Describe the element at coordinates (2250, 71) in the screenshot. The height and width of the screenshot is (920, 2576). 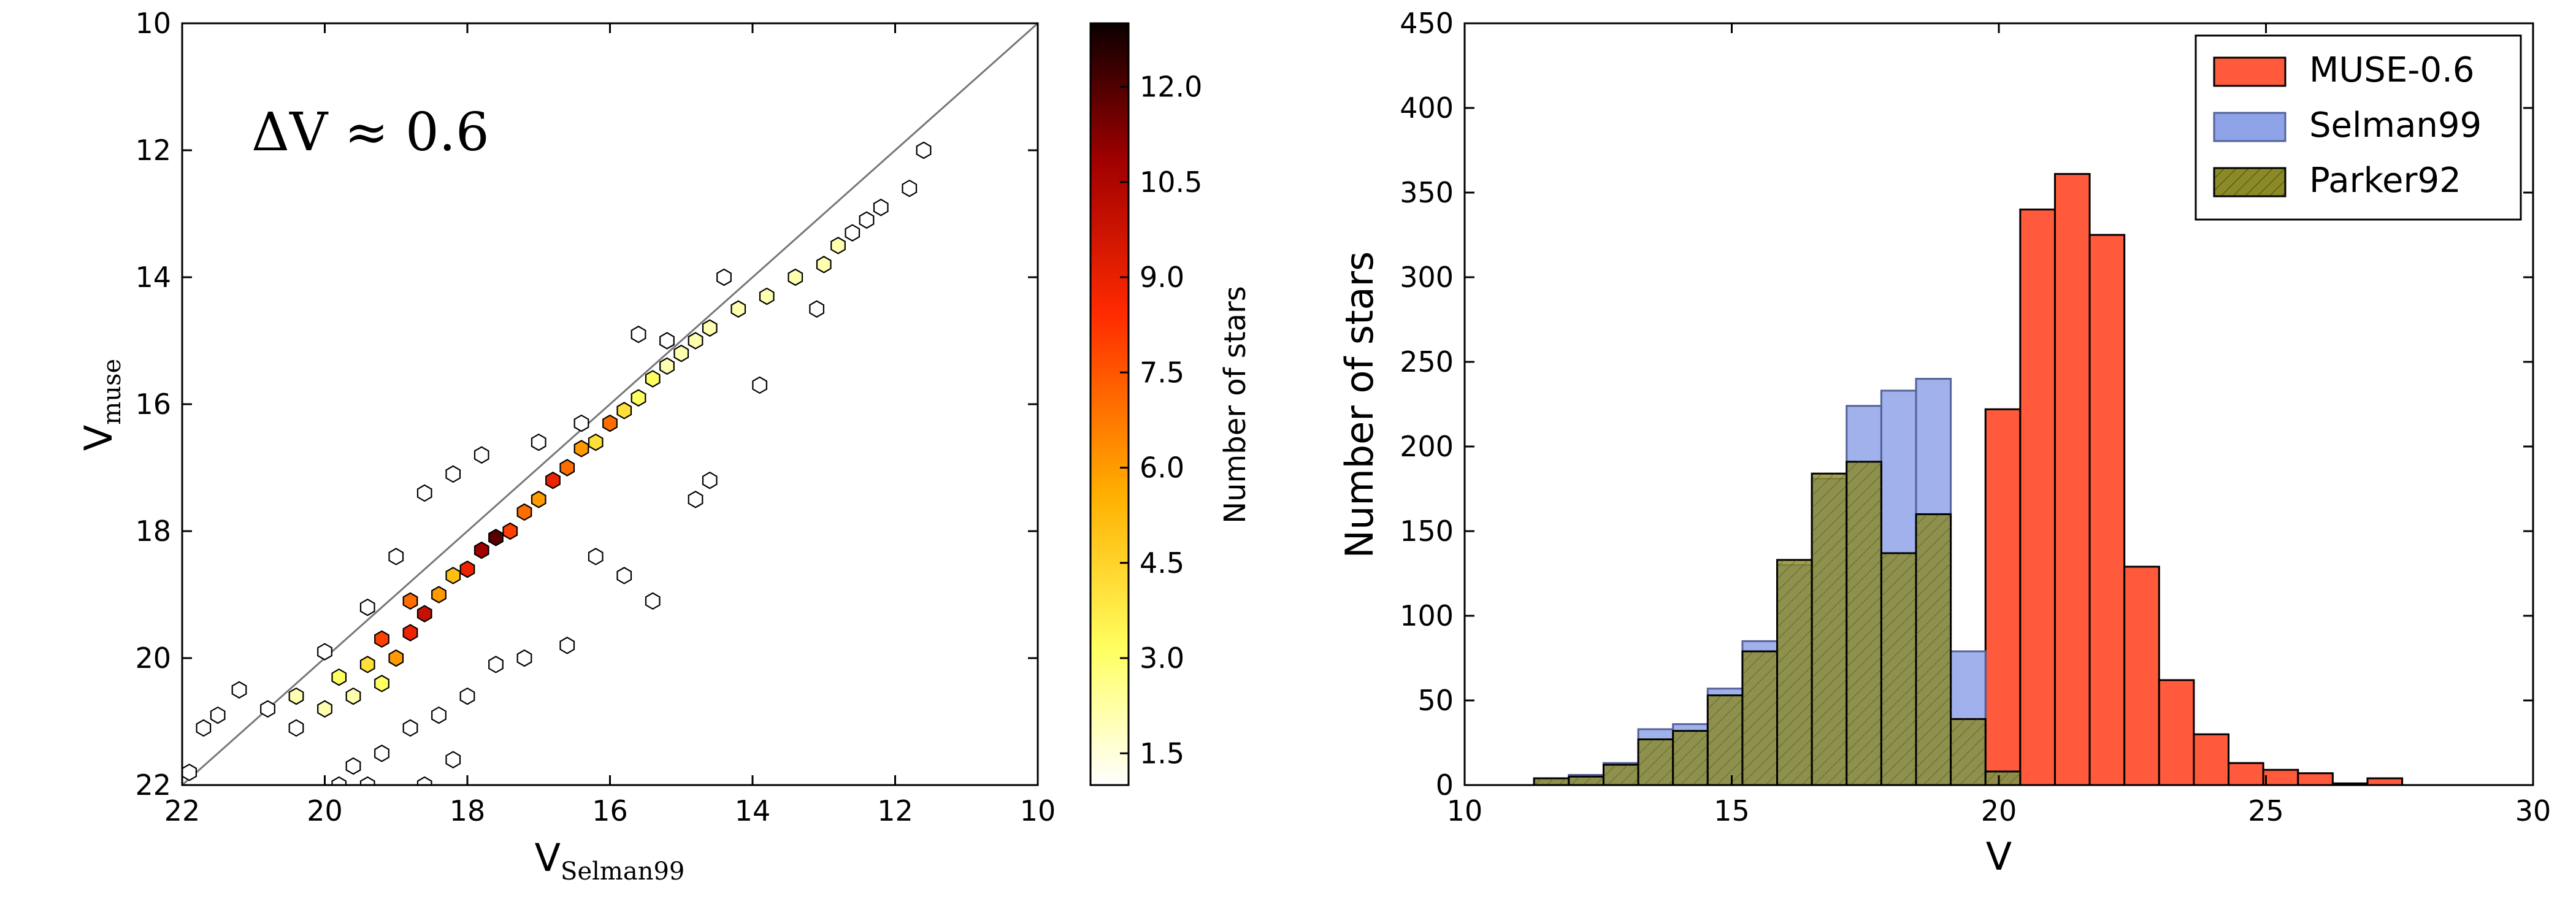
I see `legend-swatch-muse` at that location.